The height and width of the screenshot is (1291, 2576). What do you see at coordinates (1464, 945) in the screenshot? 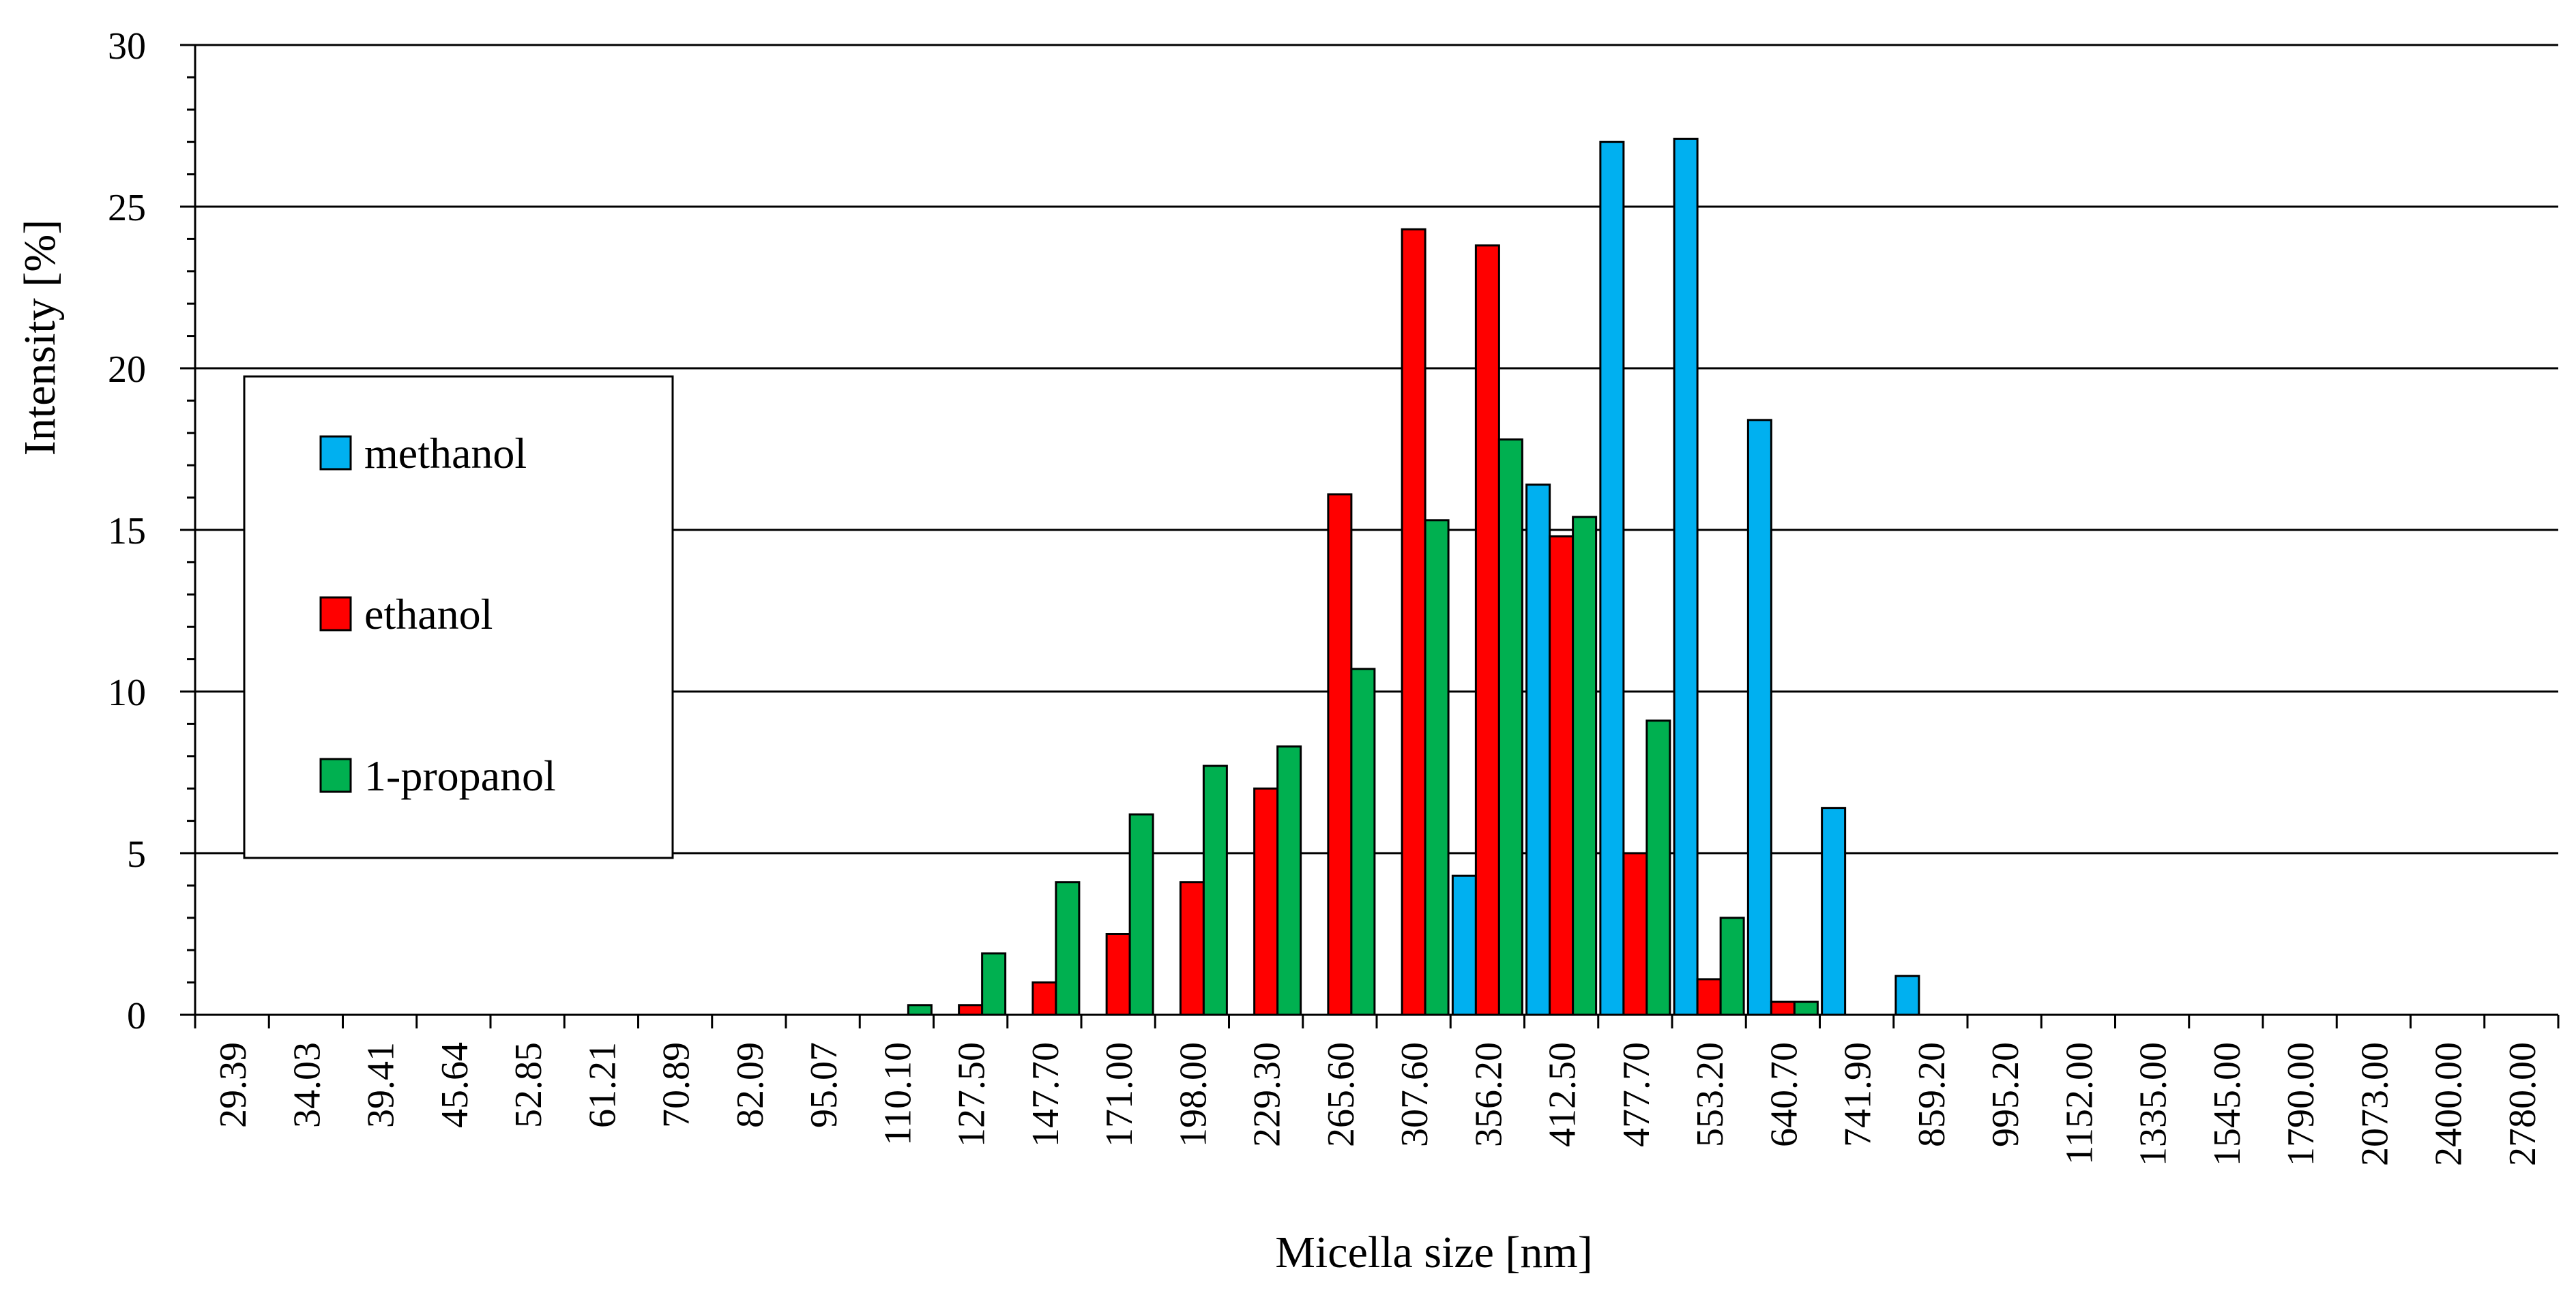
I see `bar-methanol-356.20` at bounding box center [1464, 945].